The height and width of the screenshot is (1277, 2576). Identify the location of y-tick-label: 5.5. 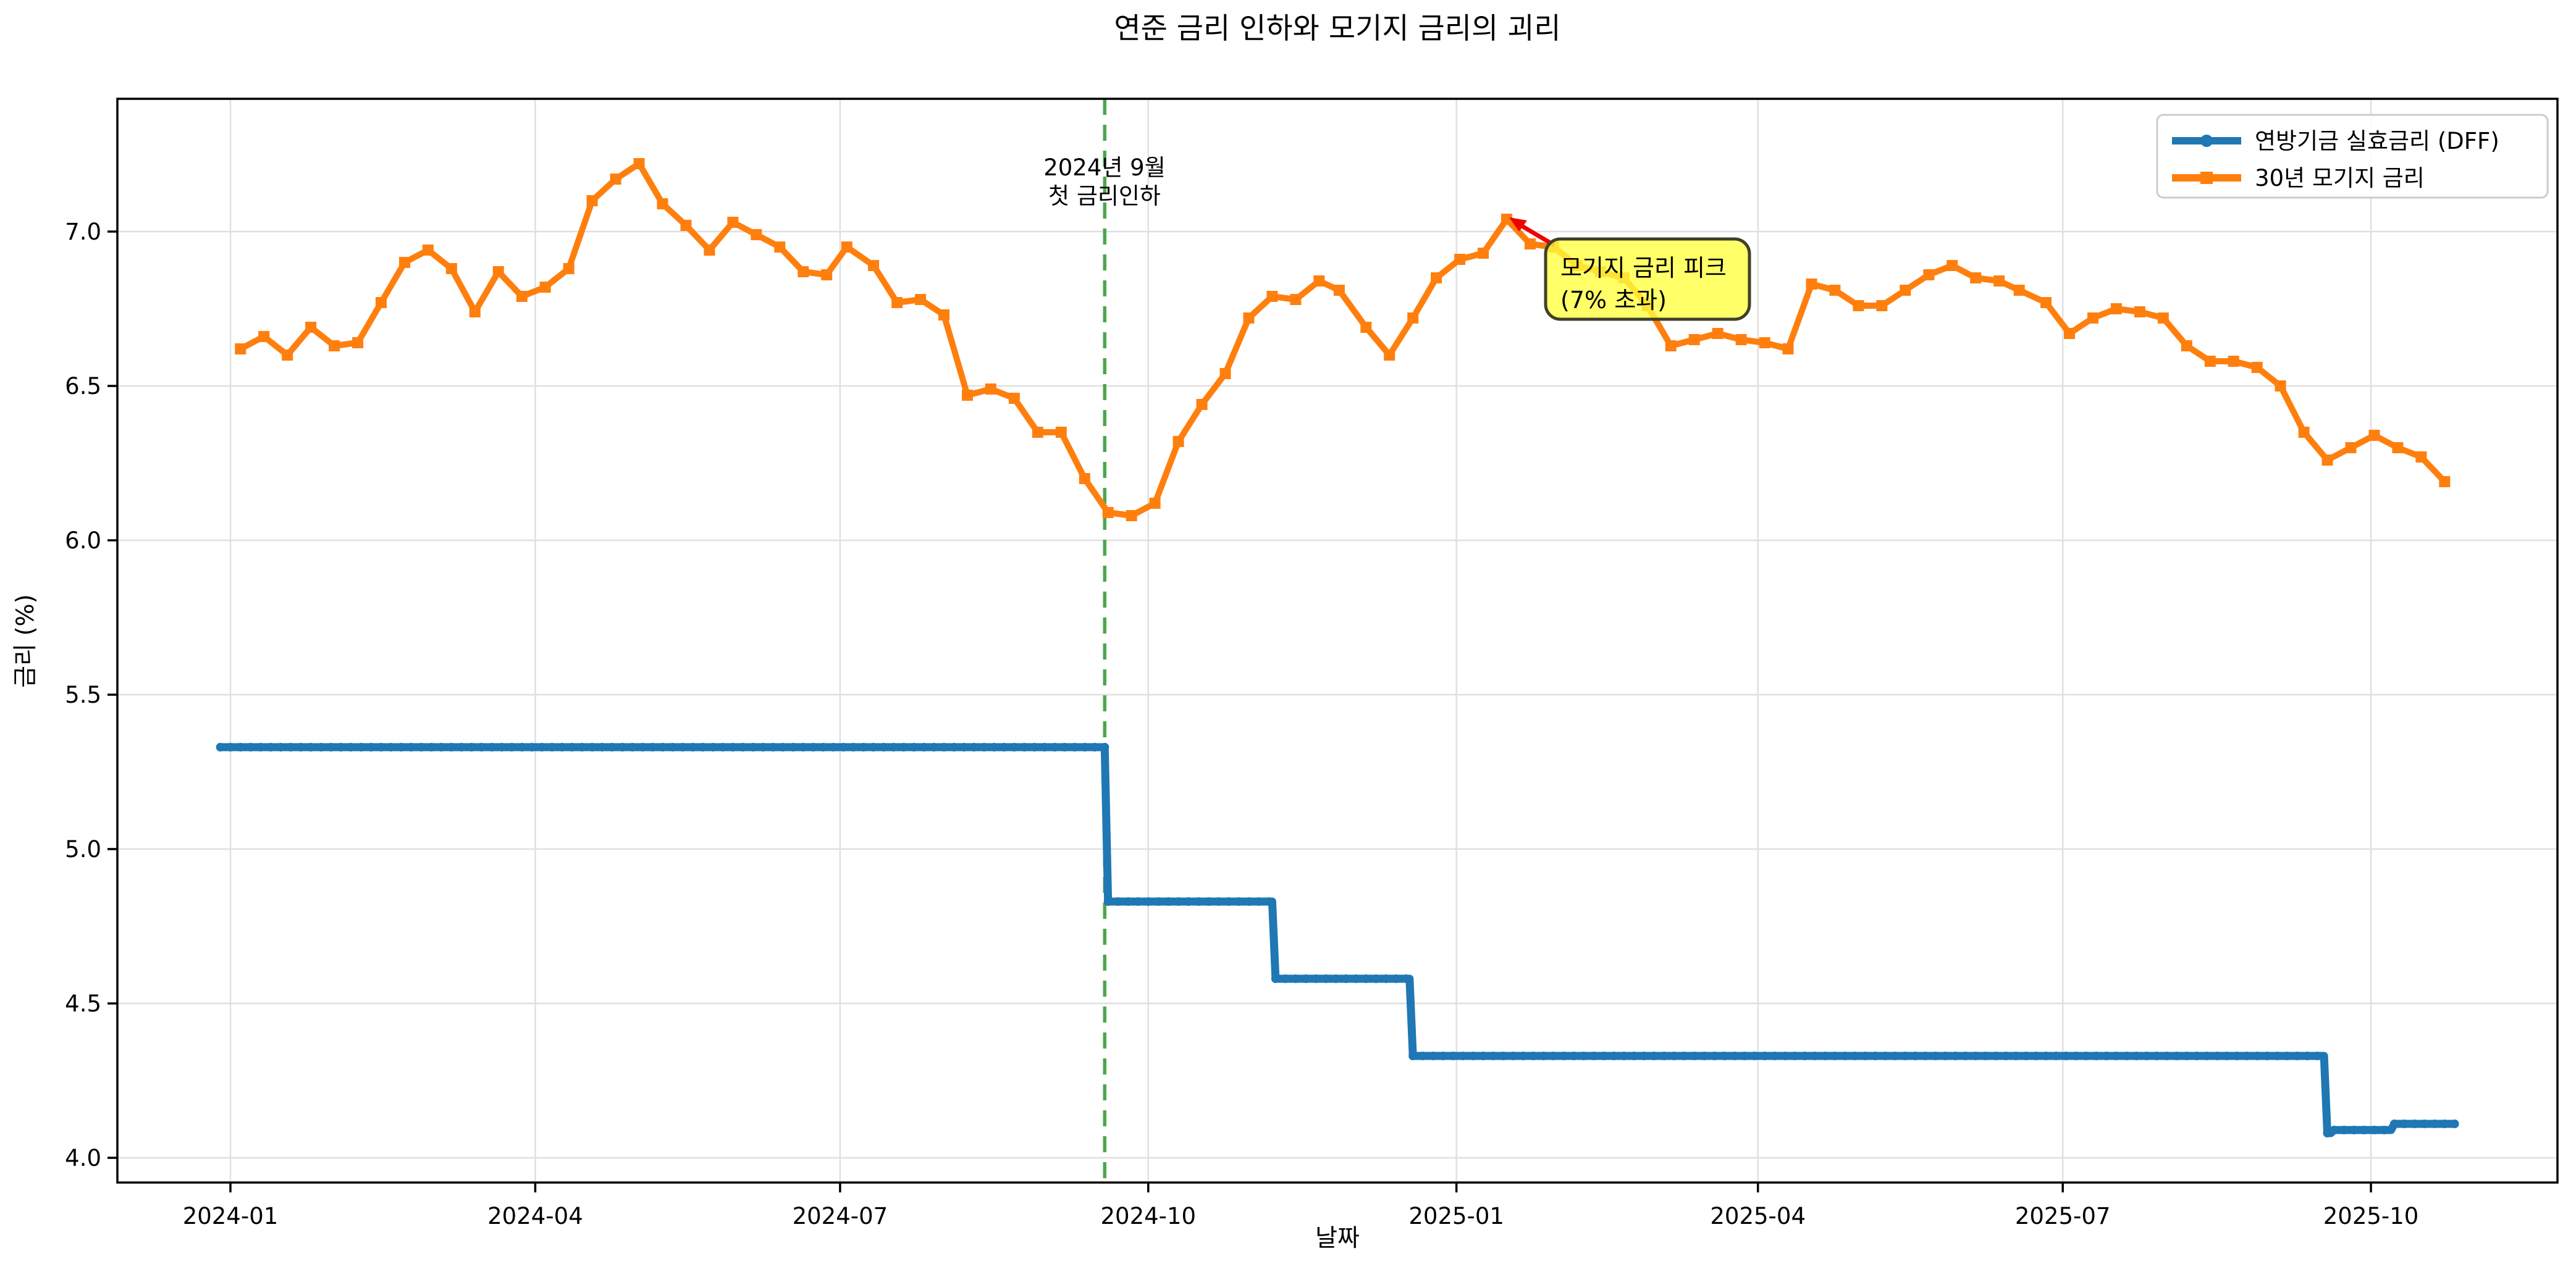
(83, 695).